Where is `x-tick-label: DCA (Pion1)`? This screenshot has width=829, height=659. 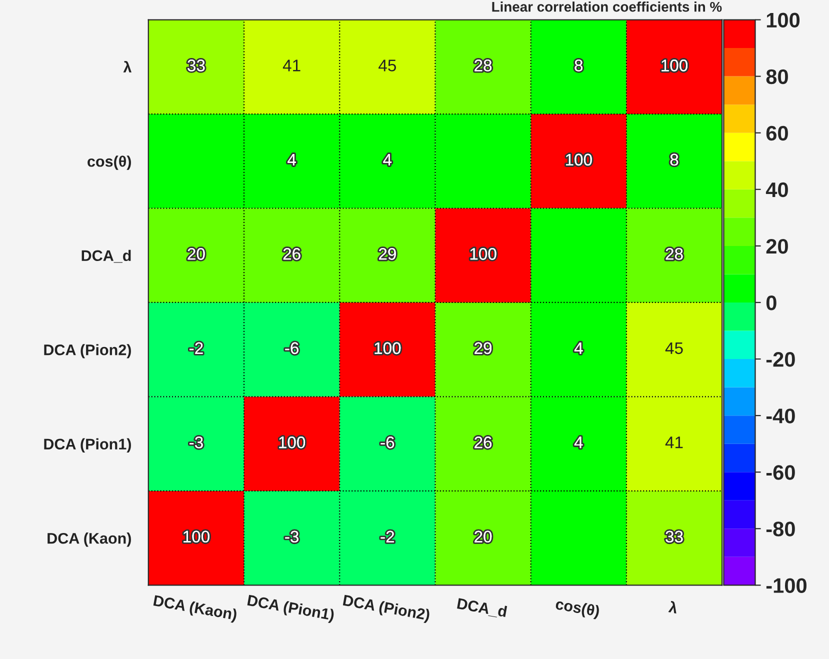
x-tick-label: DCA (Pion1) is located at coordinates (290, 609).